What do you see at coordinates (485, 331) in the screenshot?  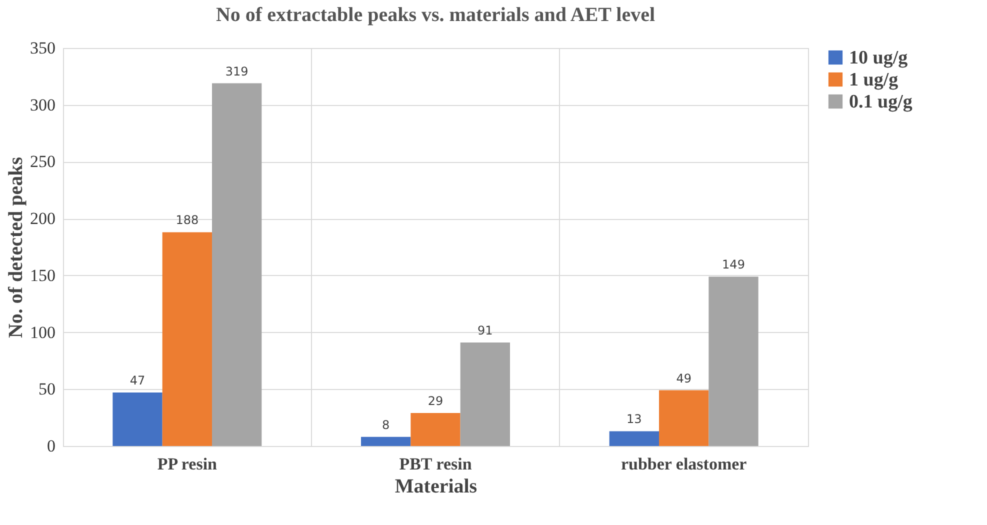 I see `data-label: 91` at bounding box center [485, 331].